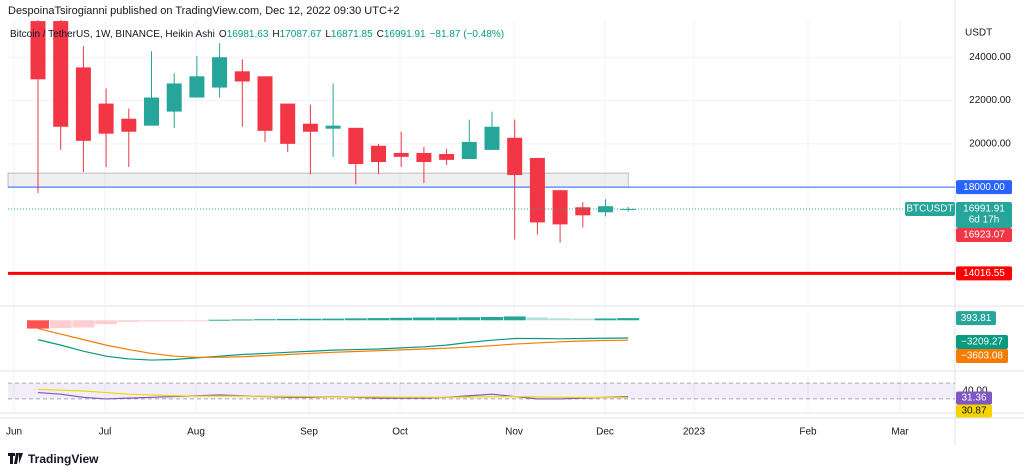 This screenshot has width=1024, height=473. Describe the element at coordinates (514, 432) in the screenshot. I see `x-tick-label: Nov` at that location.